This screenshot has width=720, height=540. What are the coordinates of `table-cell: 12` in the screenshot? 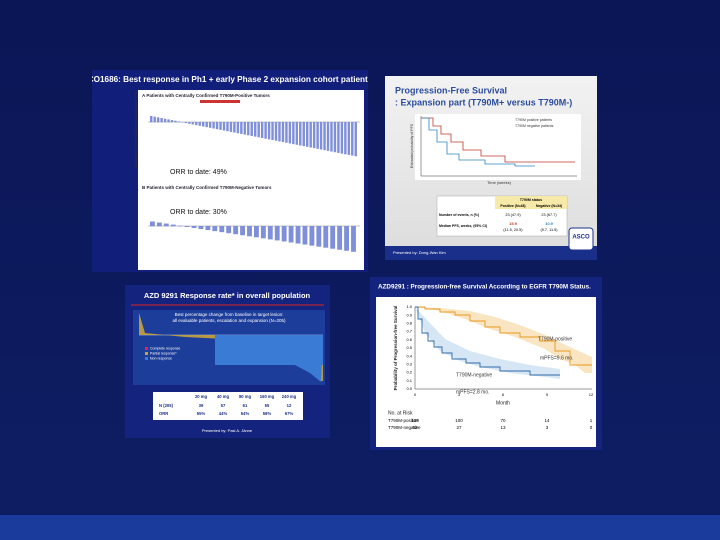 It's located at (289, 405).